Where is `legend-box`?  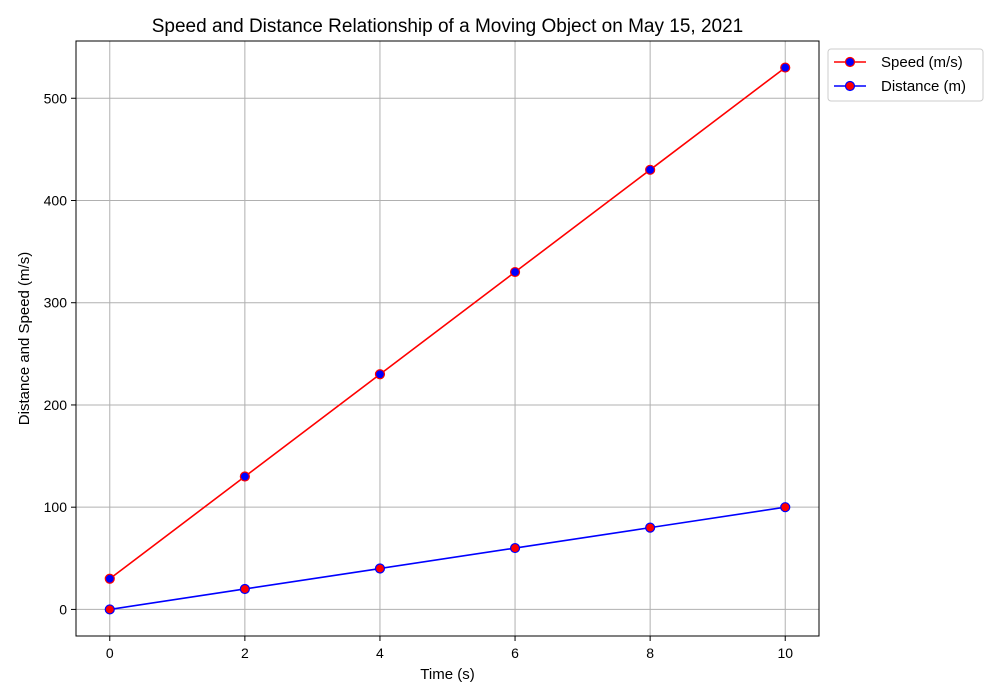 legend-box is located at coordinates (905, 75).